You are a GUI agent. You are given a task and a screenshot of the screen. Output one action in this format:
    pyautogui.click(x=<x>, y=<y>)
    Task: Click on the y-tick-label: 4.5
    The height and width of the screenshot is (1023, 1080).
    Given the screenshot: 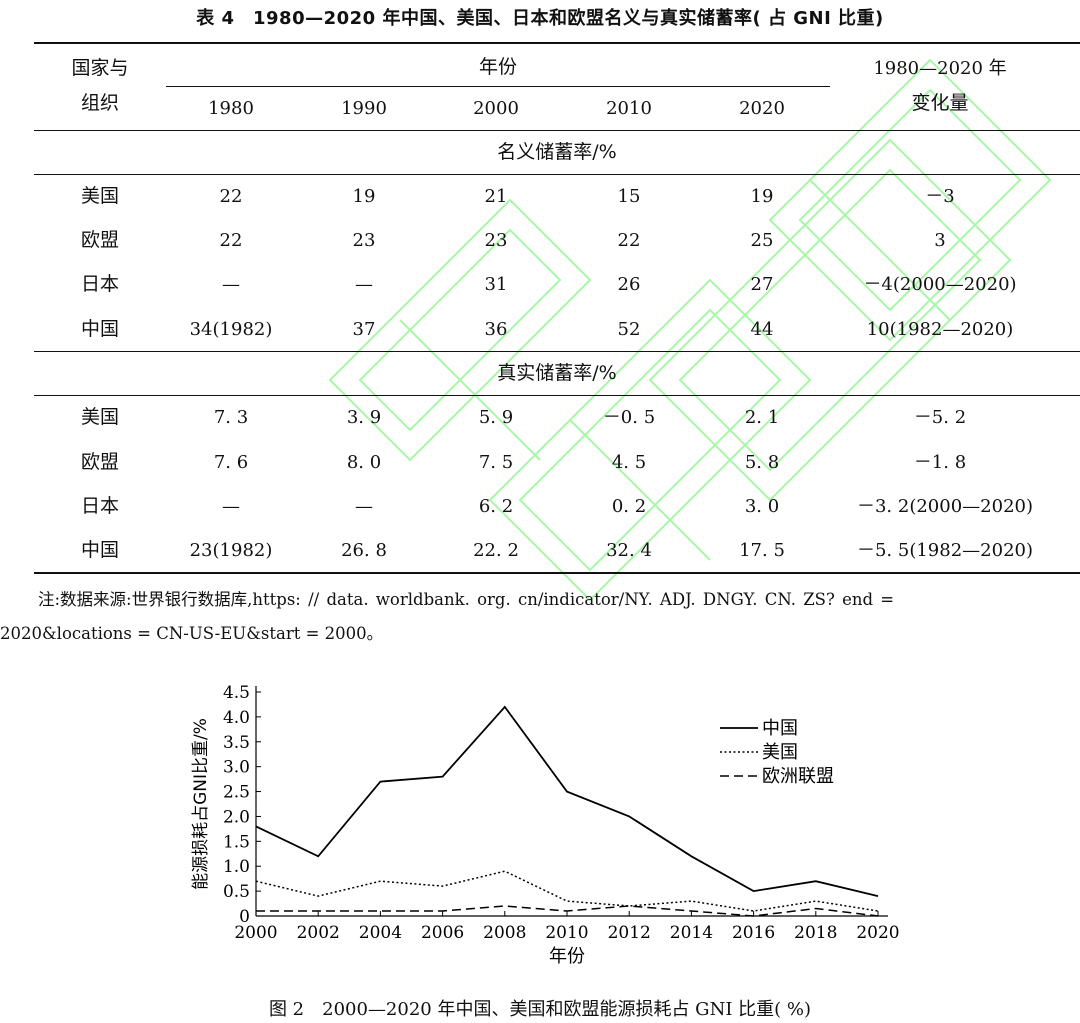 What is the action you would take?
    pyautogui.click(x=236, y=693)
    